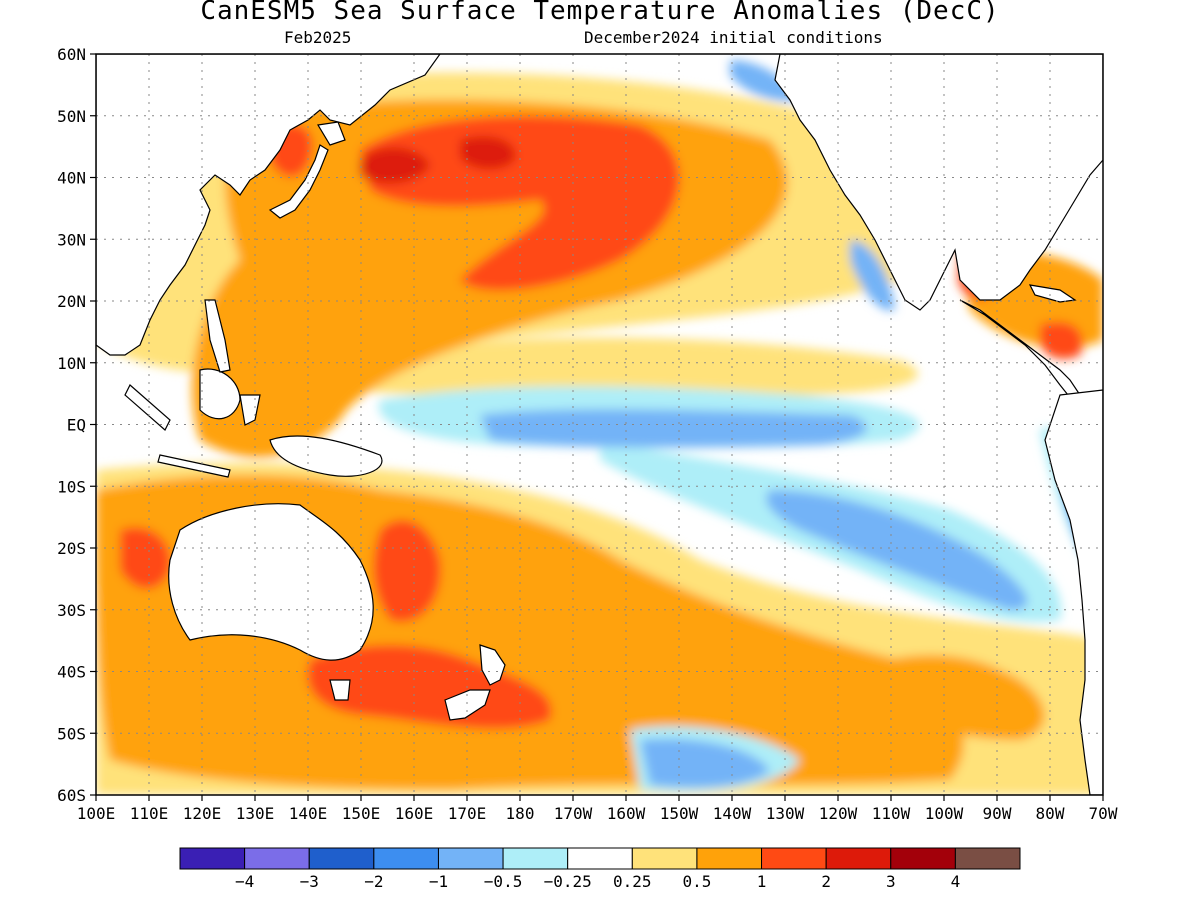  Describe the element at coordinates (96, 813) in the screenshot. I see `lon-label: 100E` at that location.